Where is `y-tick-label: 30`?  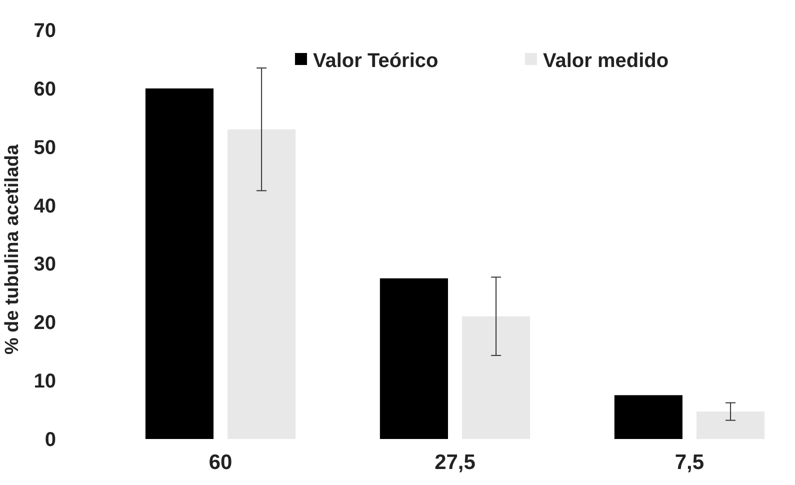 y-tick-label: 30 is located at coordinates (45, 265).